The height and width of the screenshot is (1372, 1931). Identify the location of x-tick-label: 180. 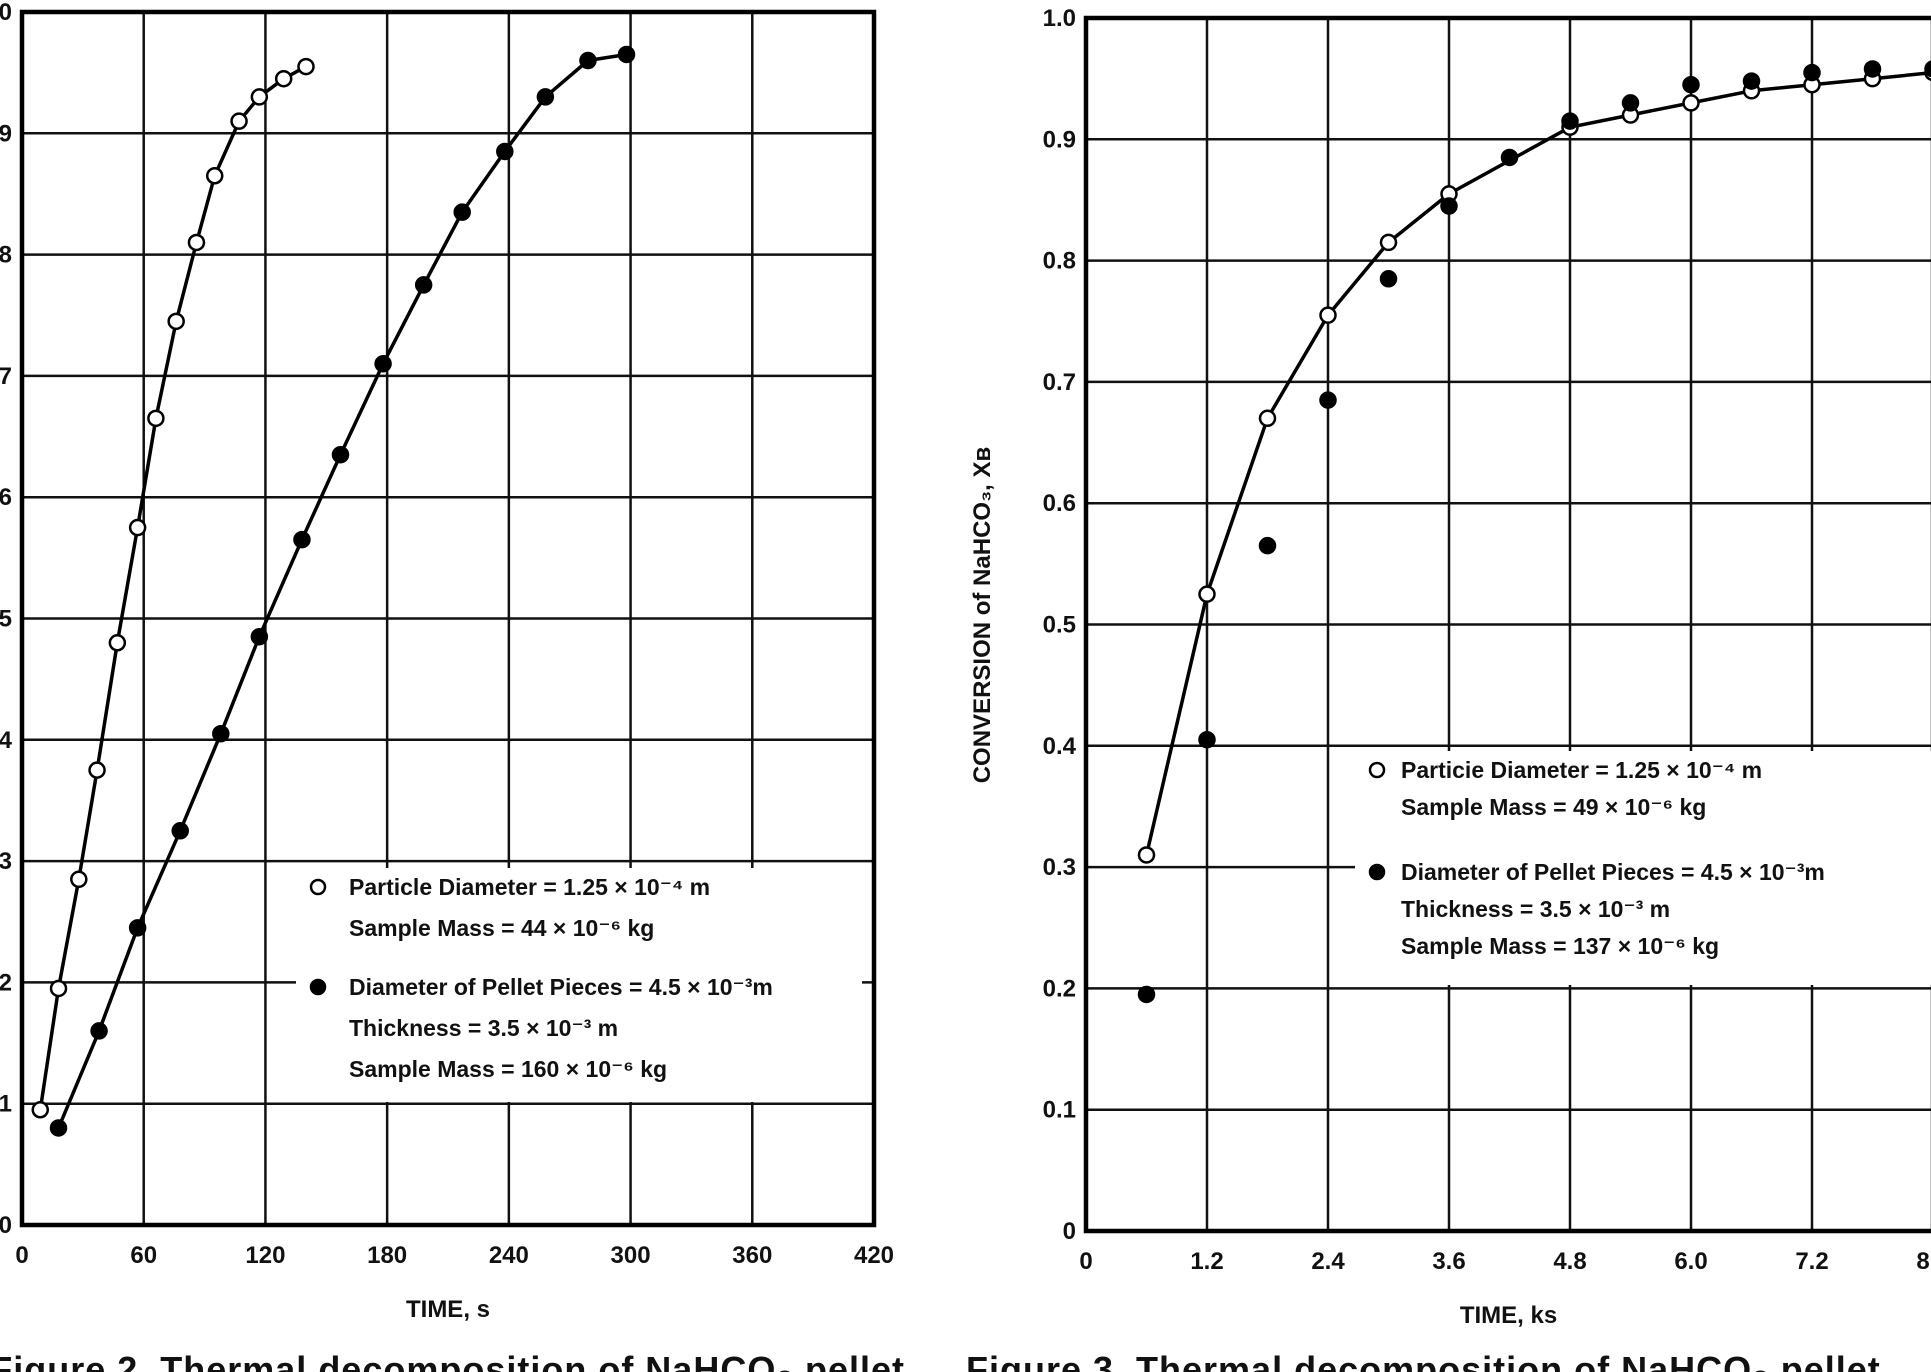
(387, 1255).